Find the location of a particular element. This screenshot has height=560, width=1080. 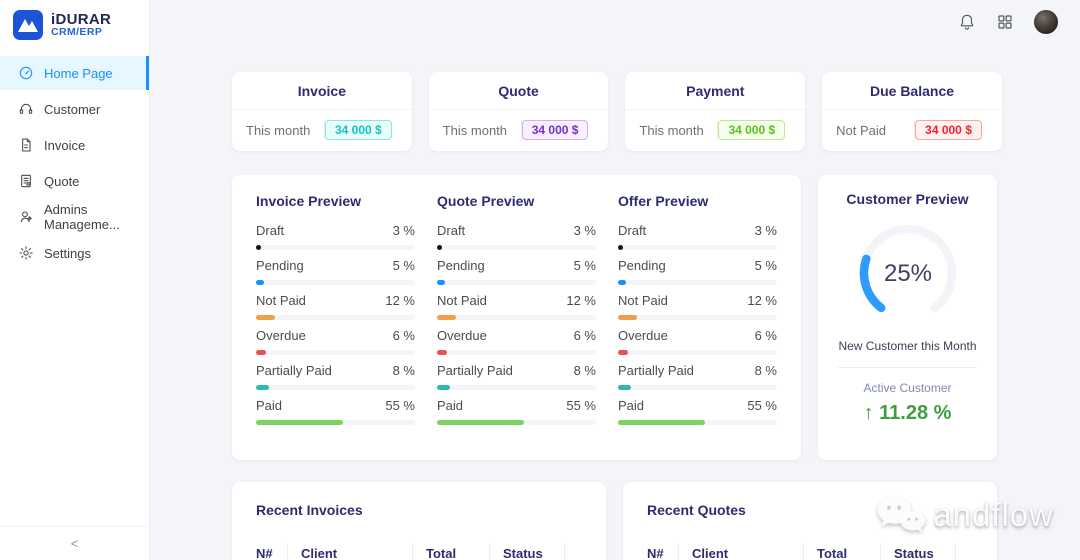

preview-row-label: Partially Paid is located at coordinates (294, 370).